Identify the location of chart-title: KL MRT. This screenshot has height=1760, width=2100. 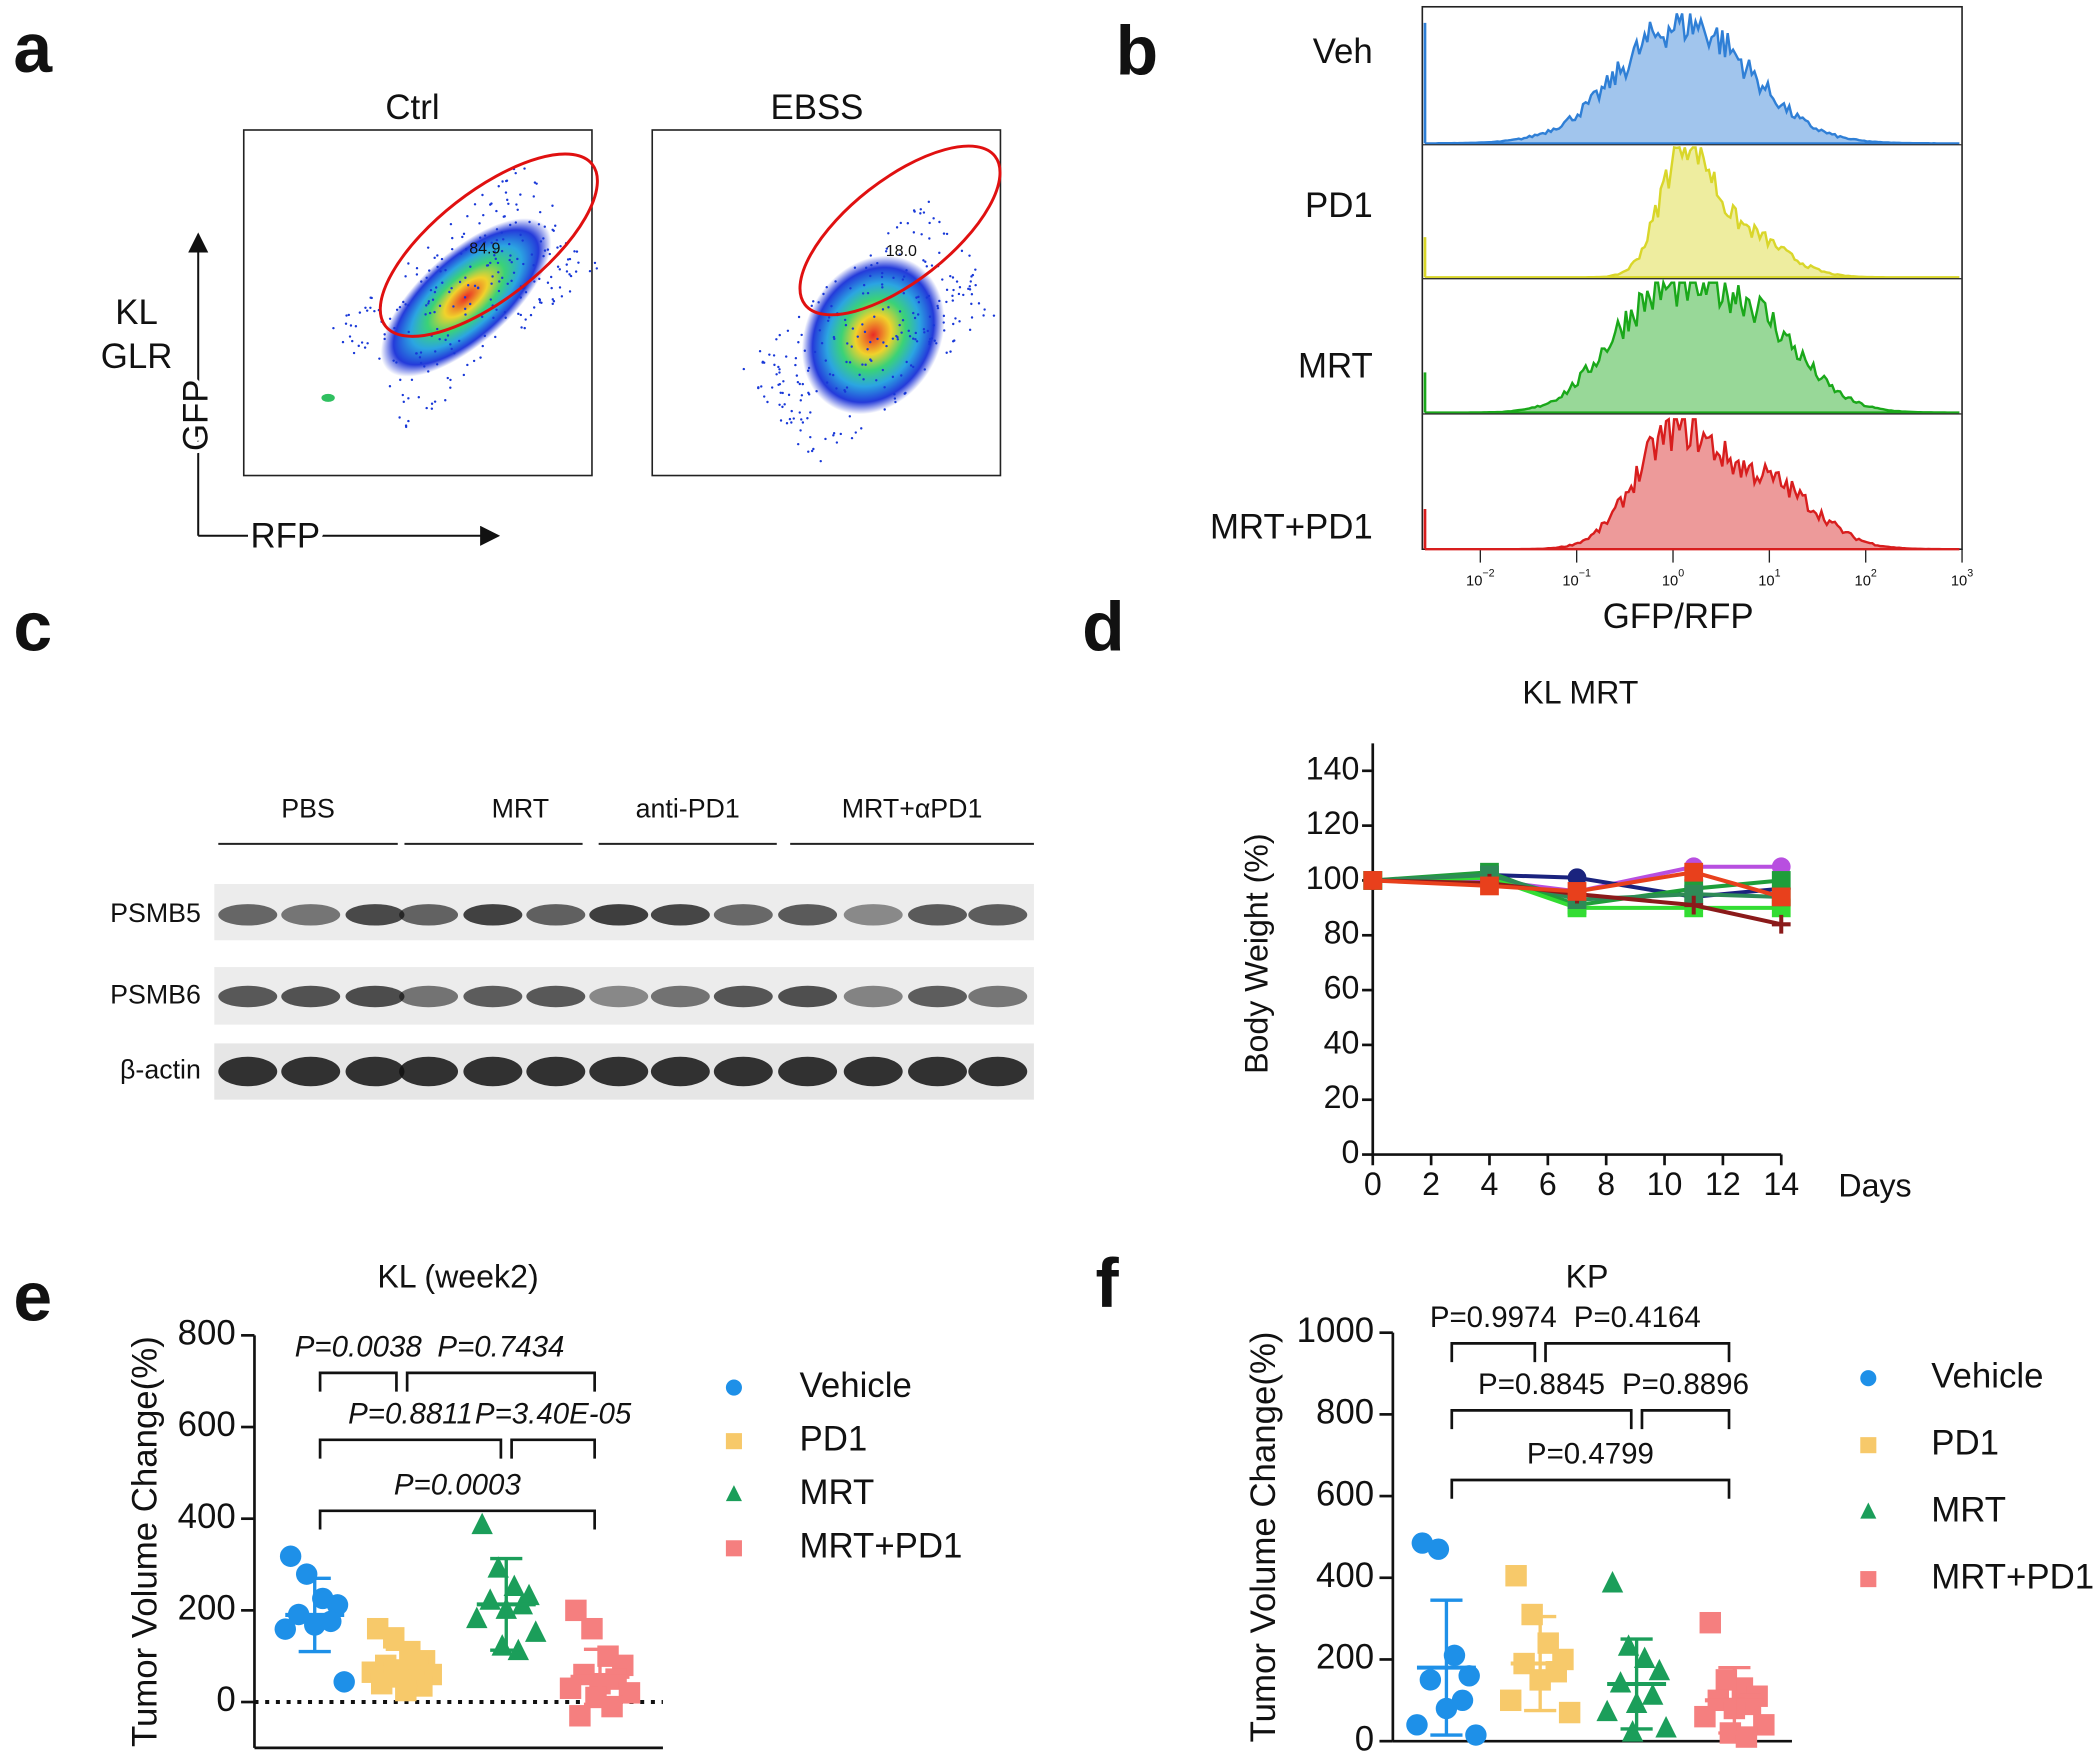
(1580, 693).